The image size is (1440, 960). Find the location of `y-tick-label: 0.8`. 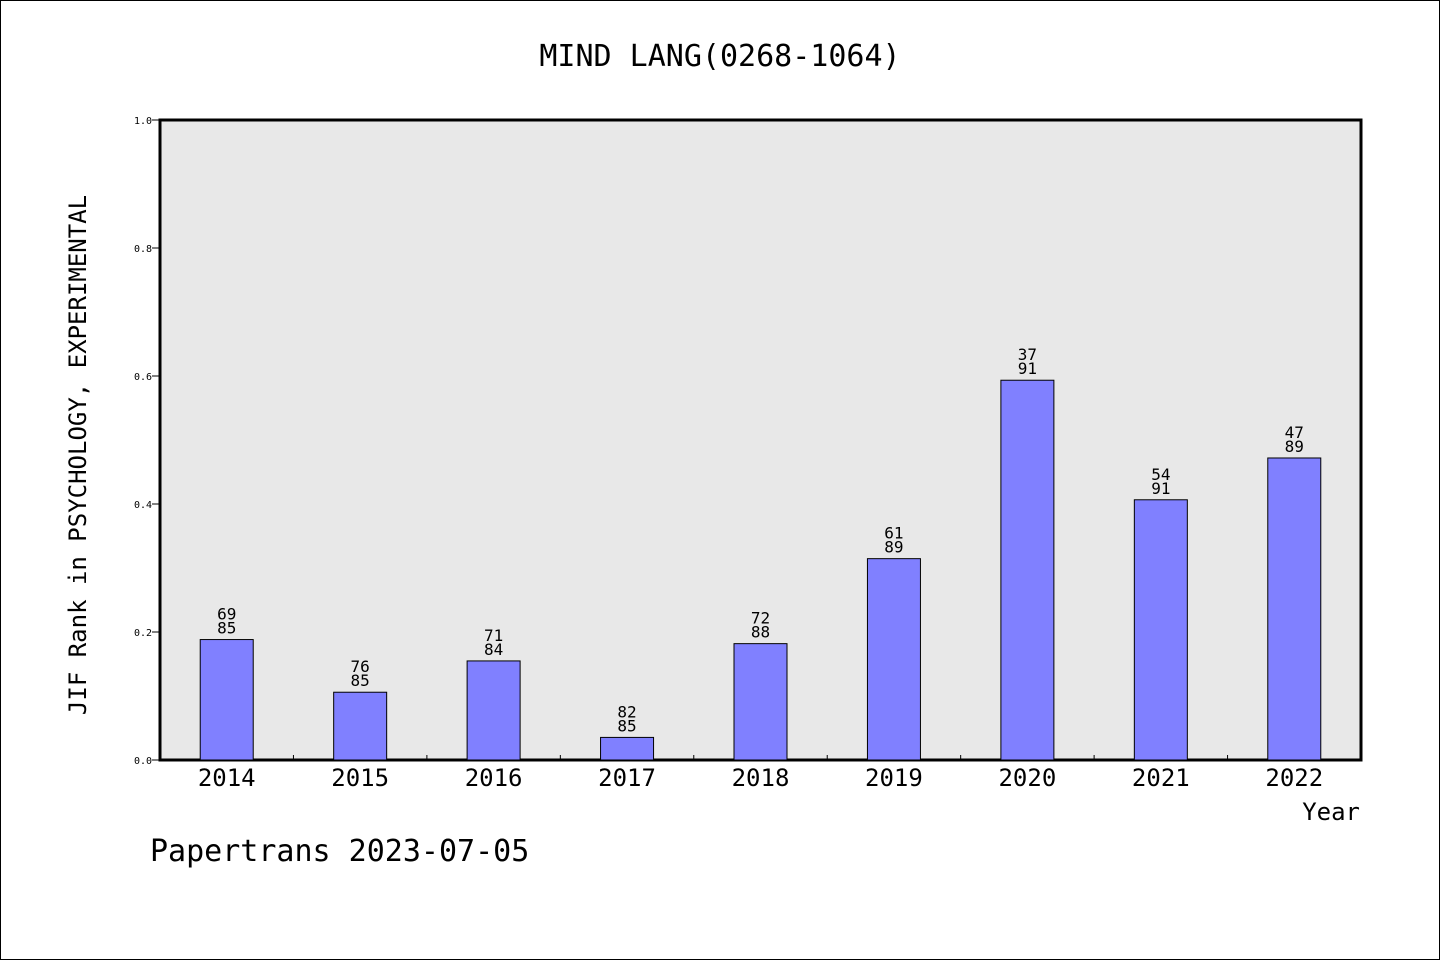

y-tick-label: 0.8 is located at coordinates (143, 249).